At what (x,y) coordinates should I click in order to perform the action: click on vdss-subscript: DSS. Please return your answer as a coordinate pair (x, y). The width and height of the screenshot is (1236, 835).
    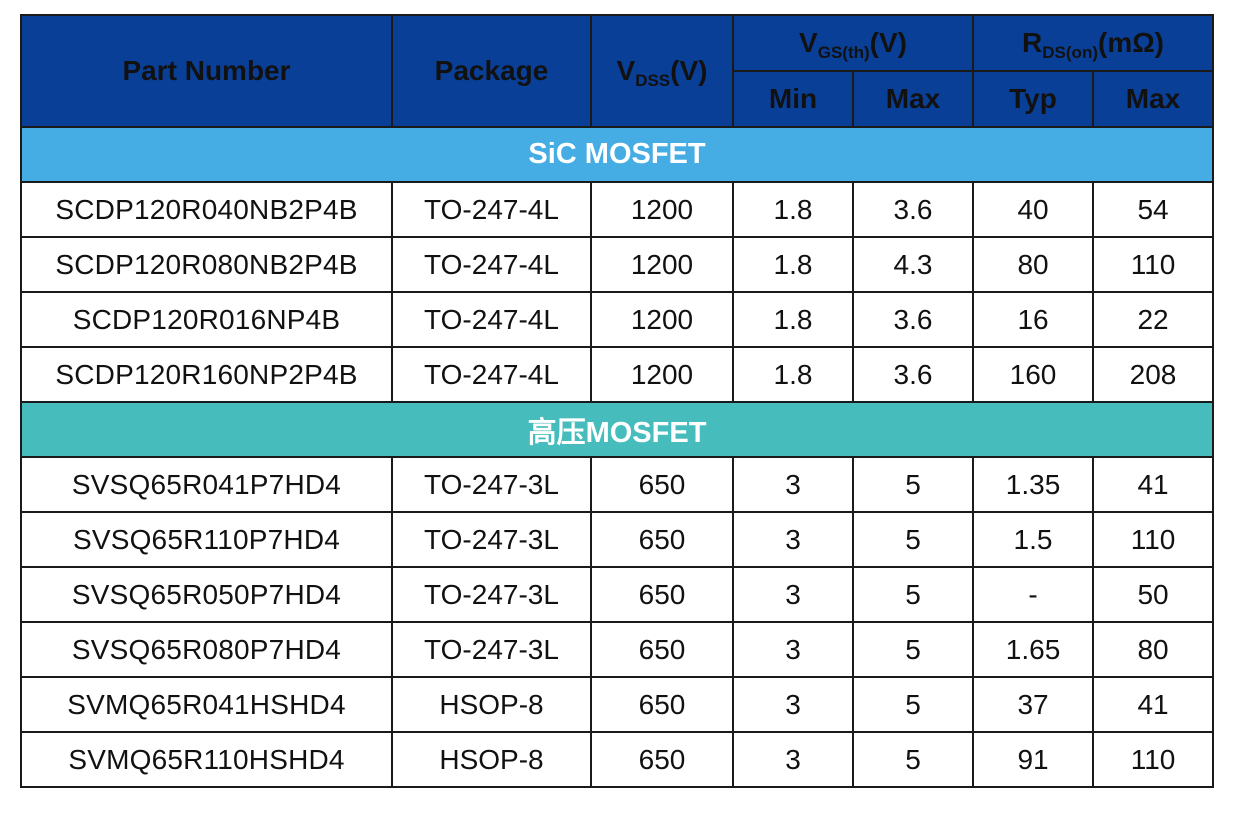
    Looking at the image, I should click on (653, 80).